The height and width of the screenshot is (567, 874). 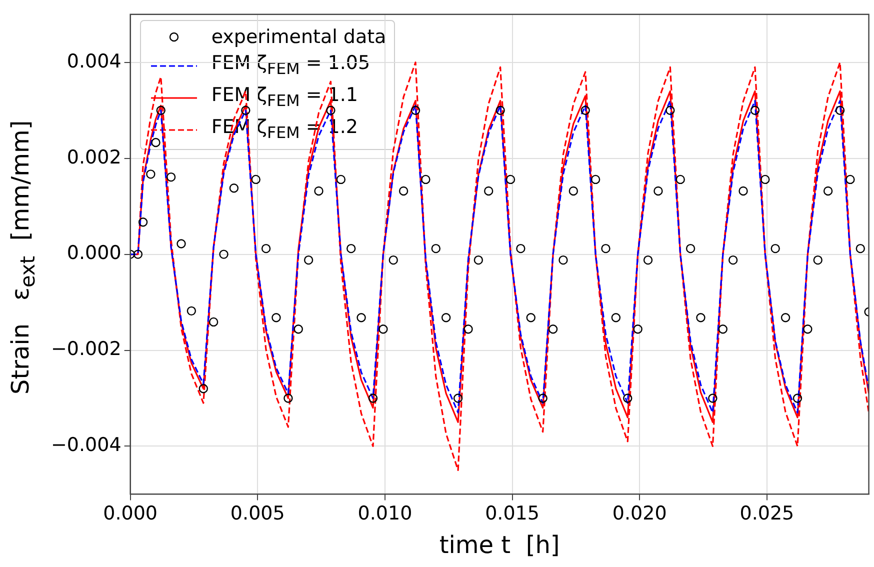 I want to click on y-tick-label: −0.002, so click(x=86, y=349).